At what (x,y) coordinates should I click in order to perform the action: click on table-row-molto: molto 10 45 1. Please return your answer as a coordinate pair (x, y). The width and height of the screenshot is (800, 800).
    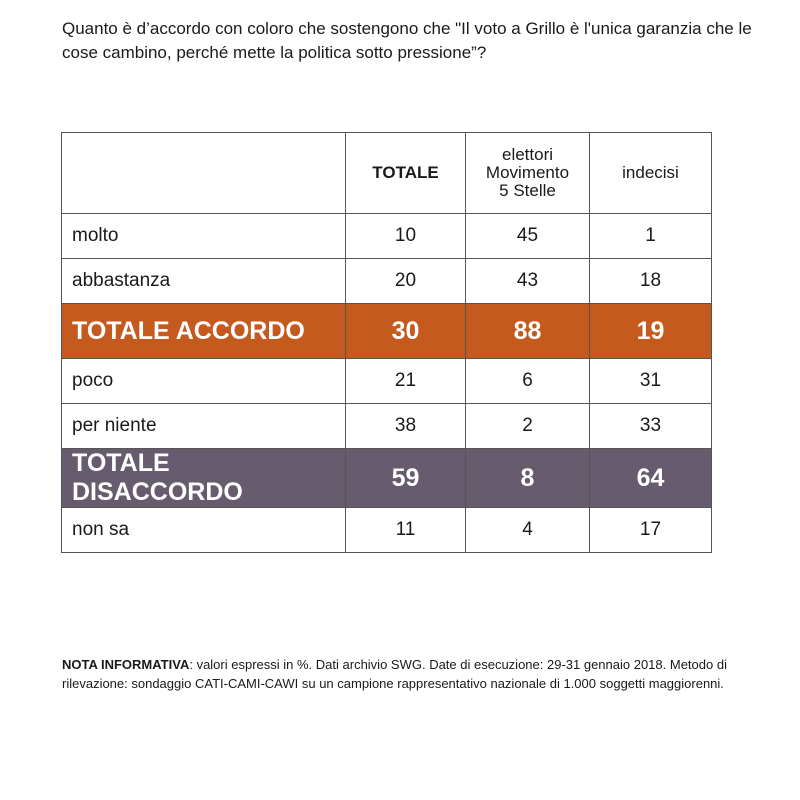
    Looking at the image, I should click on (386, 236).